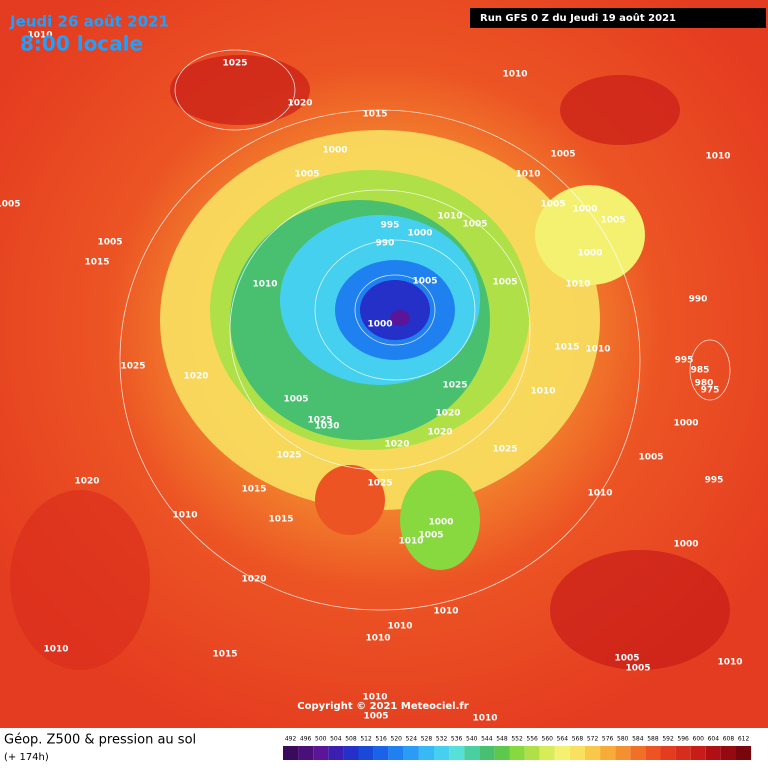 The width and height of the screenshot is (768, 772). I want to click on scale-label: 548, so click(502, 739).